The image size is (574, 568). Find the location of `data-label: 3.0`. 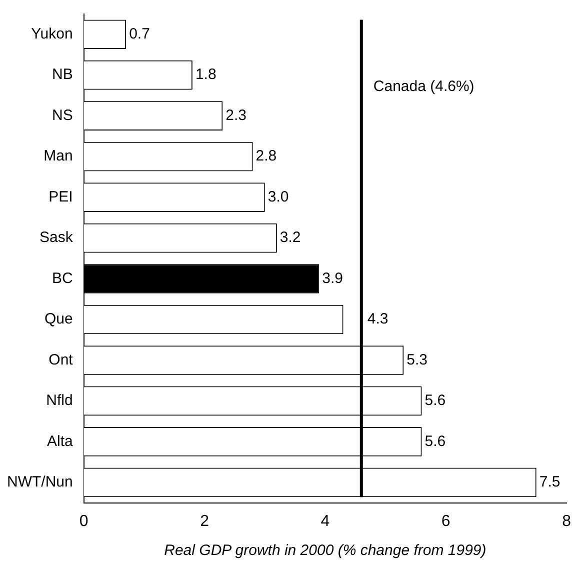

data-label: 3.0 is located at coordinates (278, 197).